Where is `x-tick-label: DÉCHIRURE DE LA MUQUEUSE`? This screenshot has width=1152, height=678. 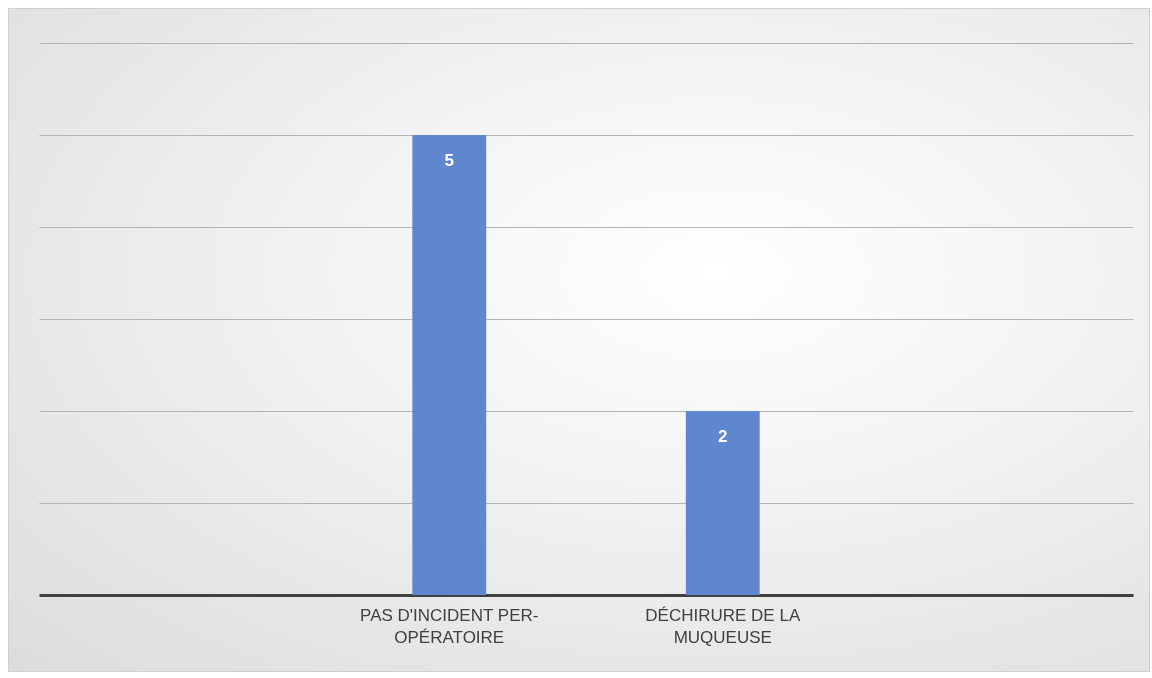 x-tick-label: DÉCHIRURE DE LA MUQUEUSE is located at coordinates (723, 626).